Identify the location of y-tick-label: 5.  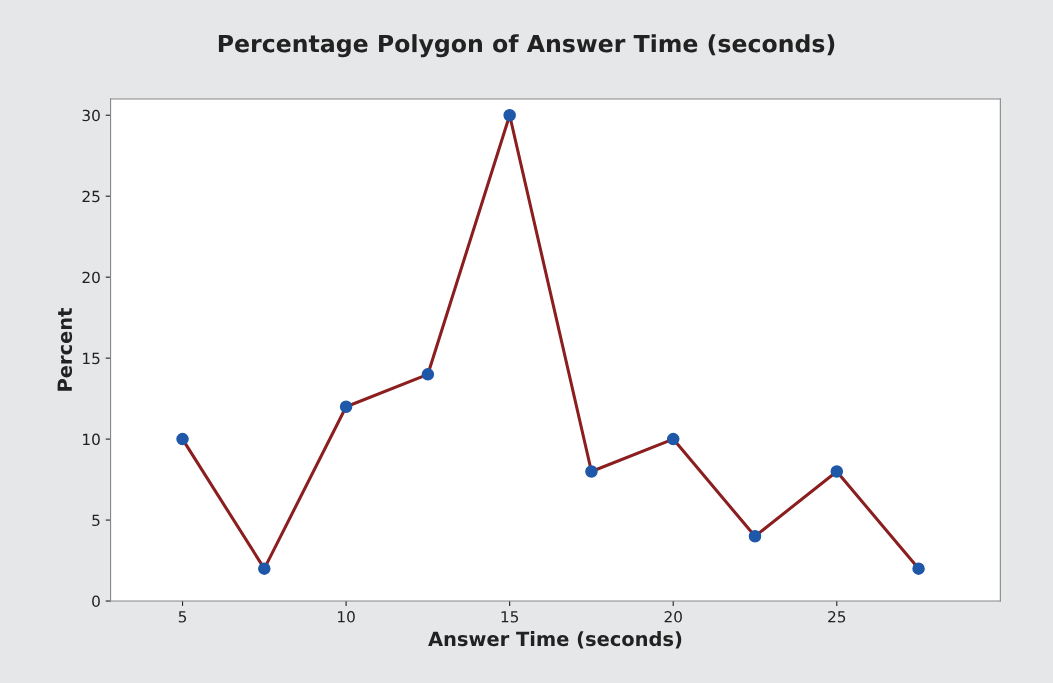
(96, 520).